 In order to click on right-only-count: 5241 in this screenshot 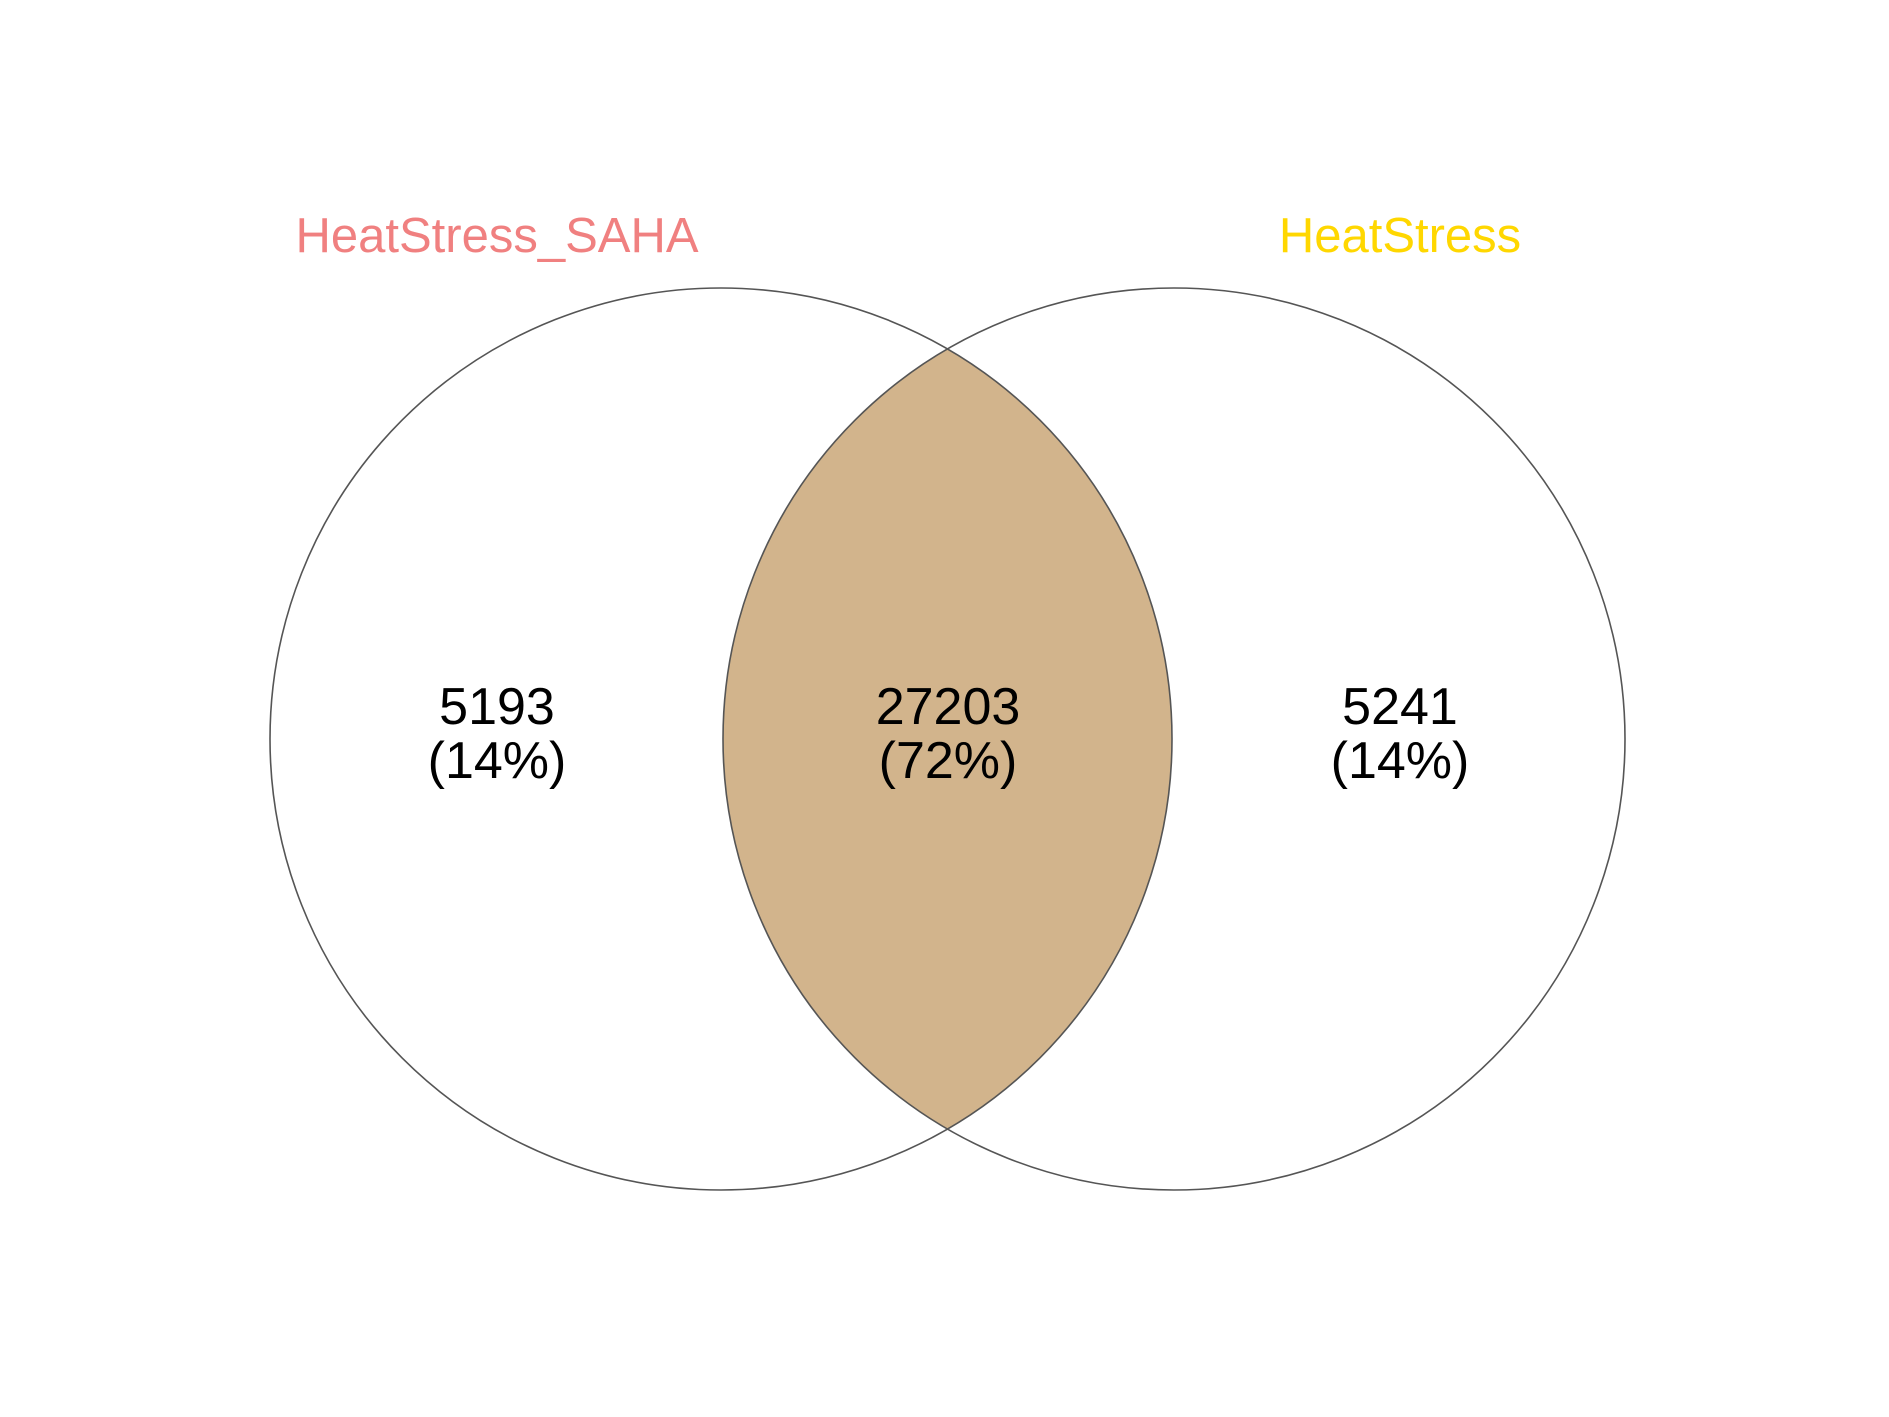, I will do `click(1400, 707)`.